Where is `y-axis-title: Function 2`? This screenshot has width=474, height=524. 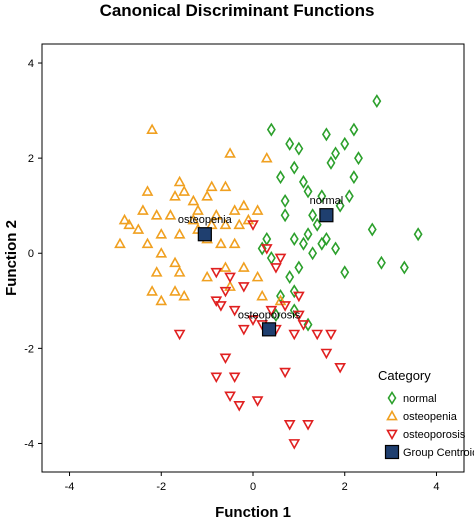 y-axis-title: Function 2 is located at coordinates (11, 258).